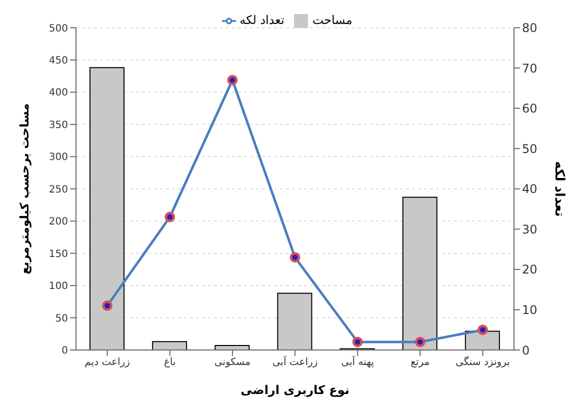 The width and height of the screenshot is (584, 416). Describe the element at coordinates (295, 361) in the screenshot. I see `x-tick-label: زراعت آبی` at that location.